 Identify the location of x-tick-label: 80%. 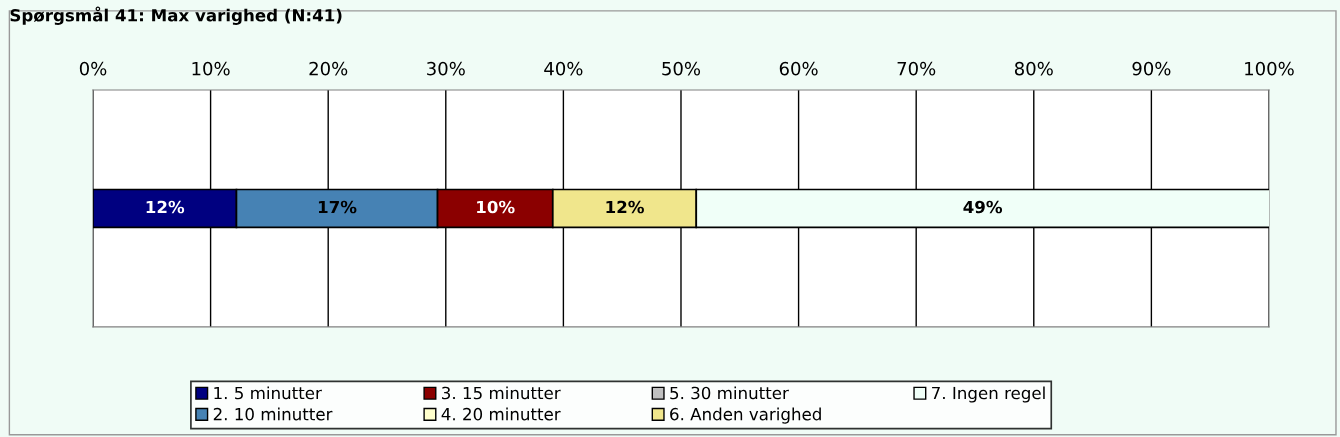
(1033, 68).